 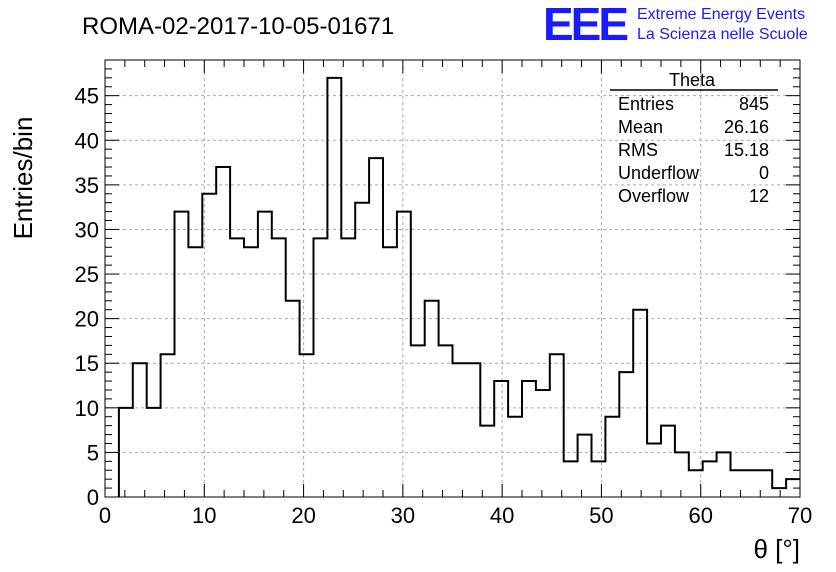 What do you see at coordinates (455, 515) in the screenshot?
I see `x-tick-labels: 0 10 20 30 40 50 60 70` at bounding box center [455, 515].